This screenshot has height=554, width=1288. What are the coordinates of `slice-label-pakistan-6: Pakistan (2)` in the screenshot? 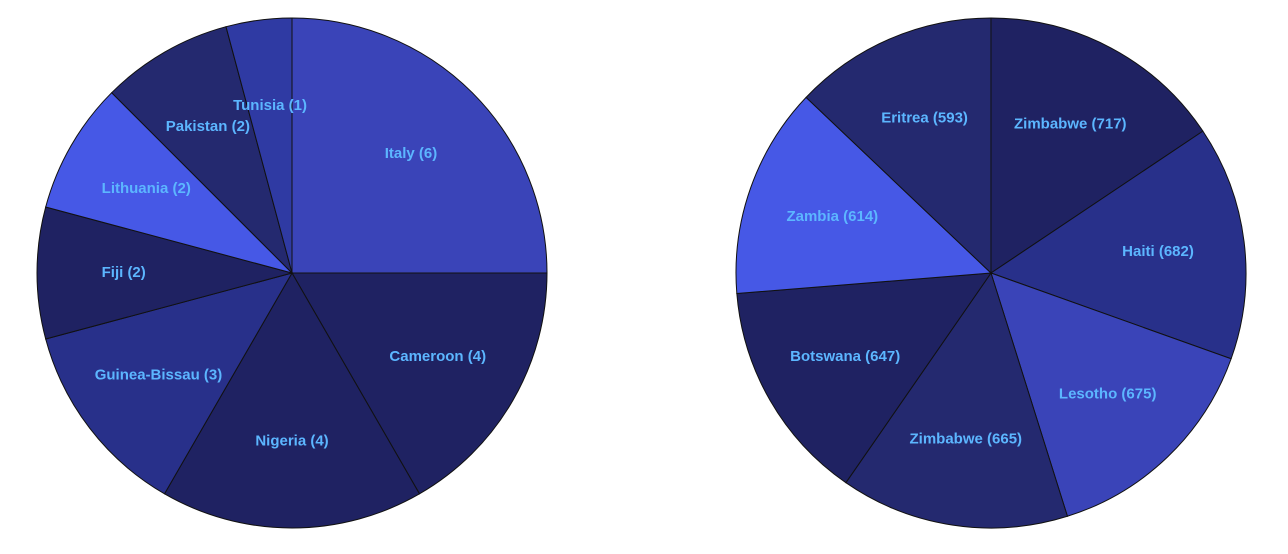 It's located at (208, 126).